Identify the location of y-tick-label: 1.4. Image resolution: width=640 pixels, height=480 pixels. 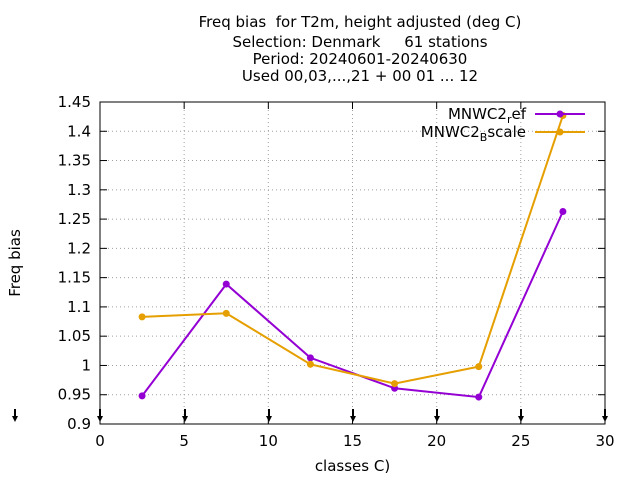
(79, 131).